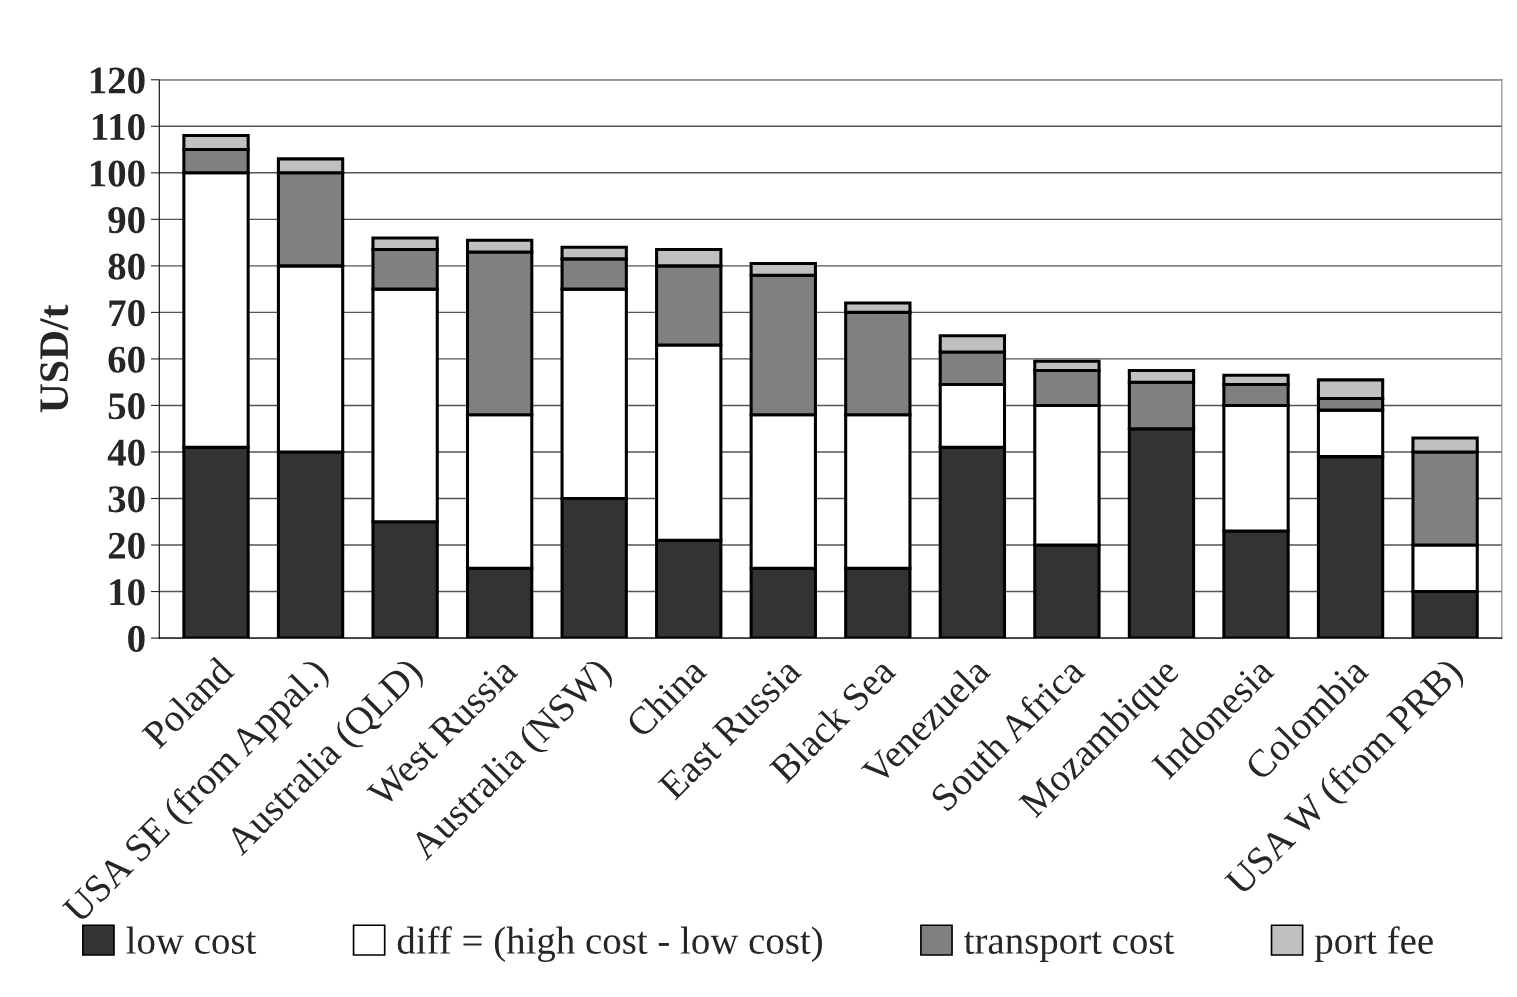 This screenshot has height=997, width=1517. What do you see at coordinates (126, 545) in the screenshot?
I see `y-tick-label: 20` at bounding box center [126, 545].